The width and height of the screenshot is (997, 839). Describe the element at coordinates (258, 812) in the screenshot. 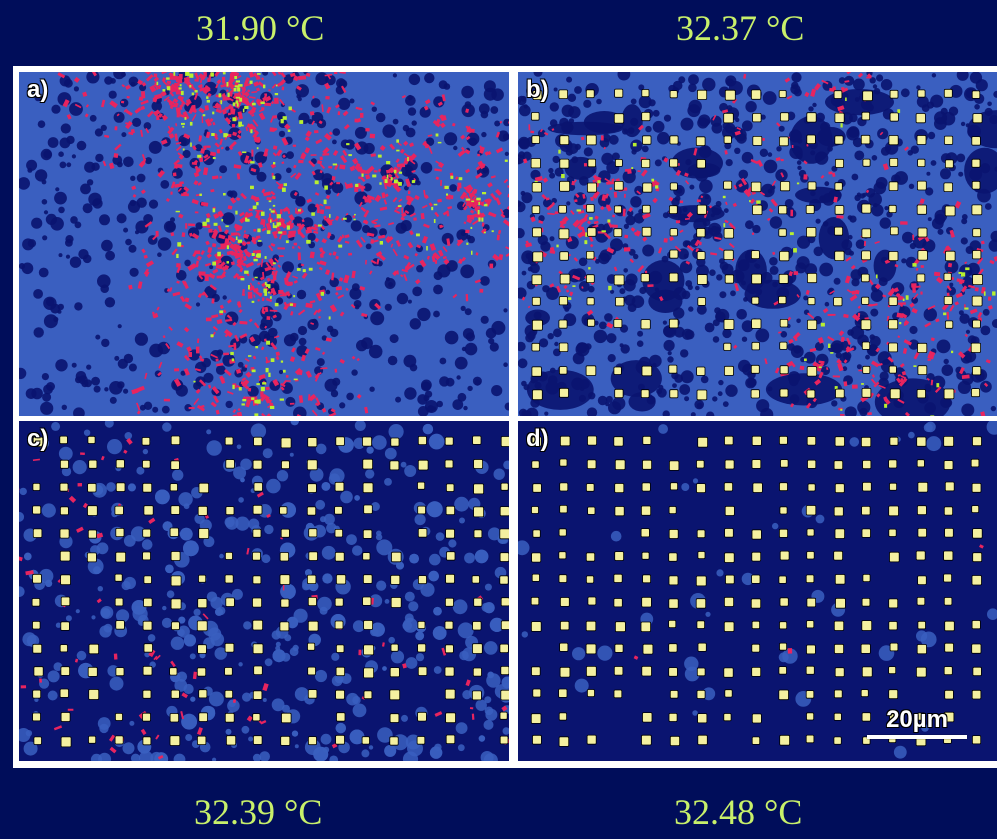

I see `temperature-label-c: 32.39 °C` at that location.